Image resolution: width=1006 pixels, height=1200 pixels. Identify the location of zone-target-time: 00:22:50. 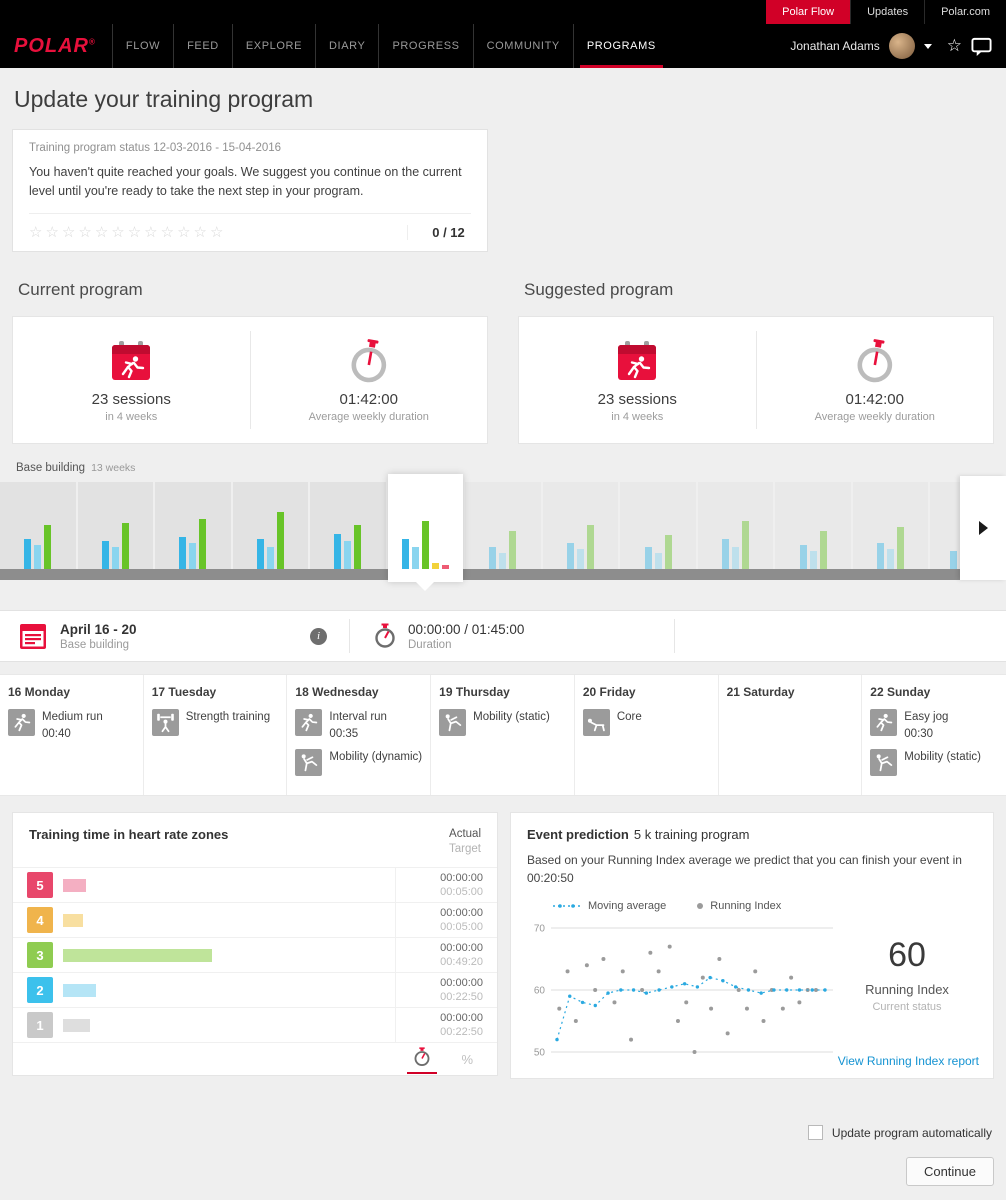
(461, 997).